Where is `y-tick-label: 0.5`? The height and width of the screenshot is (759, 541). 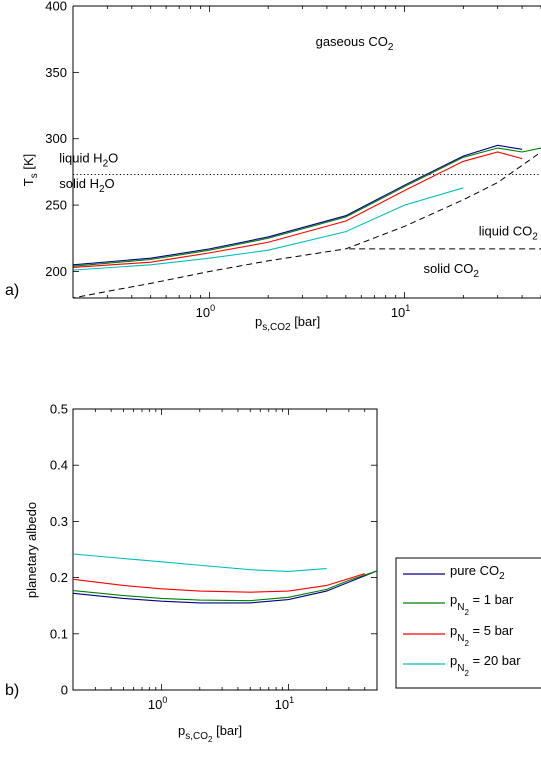 y-tick-label: 0.5 is located at coordinates (59, 409).